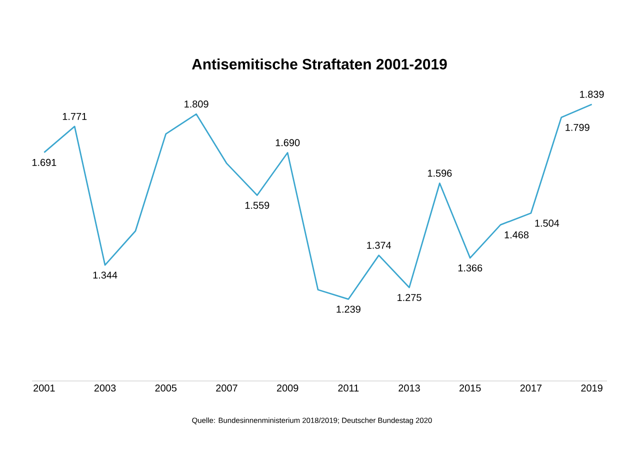 Image resolution: width=625 pixels, height=459 pixels. Describe the element at coordinates (591, 388) in the screenshot. I see `x-tick-label: 2019` at that location.